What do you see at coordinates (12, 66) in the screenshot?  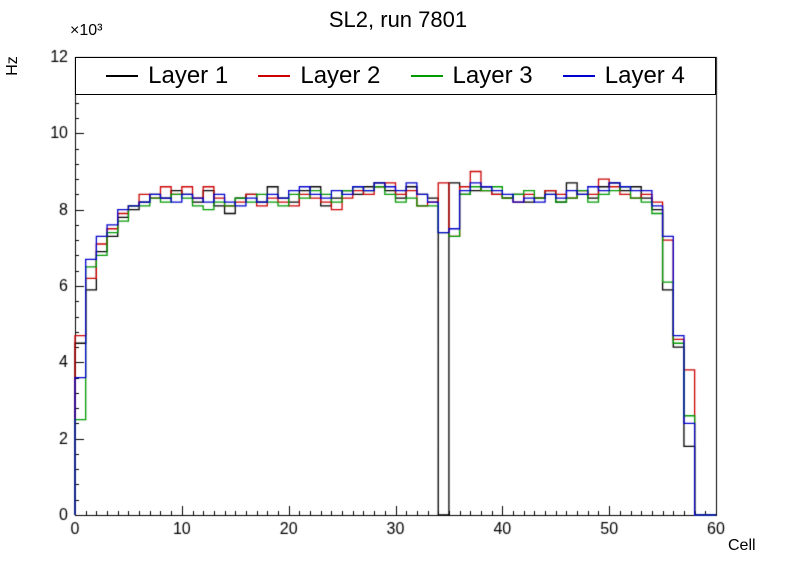 I see `y-axis-title: Hz` at bounding box center [12, 66].